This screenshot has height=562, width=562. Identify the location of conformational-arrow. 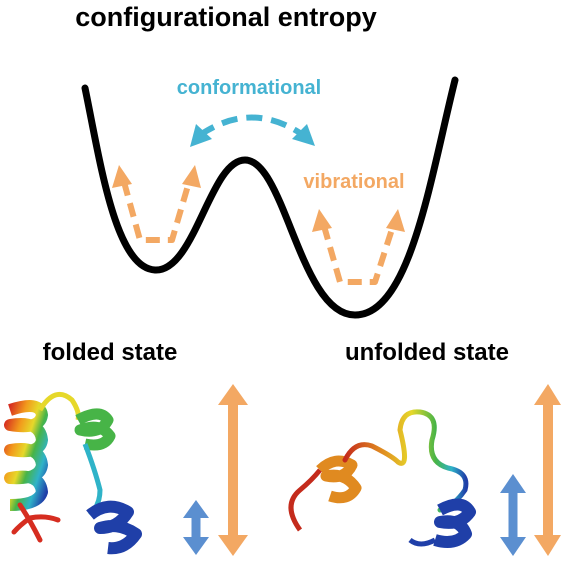
(252, 130).